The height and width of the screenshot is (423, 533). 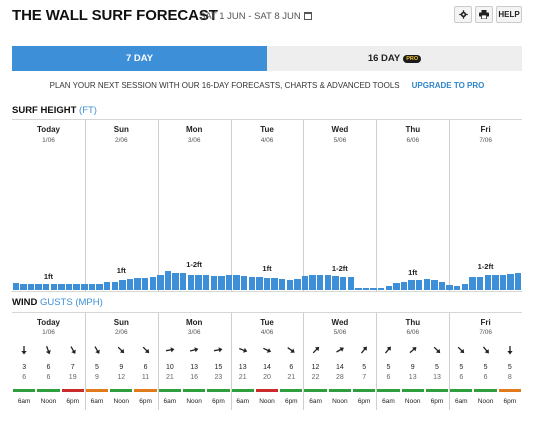 I want to click on day-date: 2/06, so click(x=121, y=140).